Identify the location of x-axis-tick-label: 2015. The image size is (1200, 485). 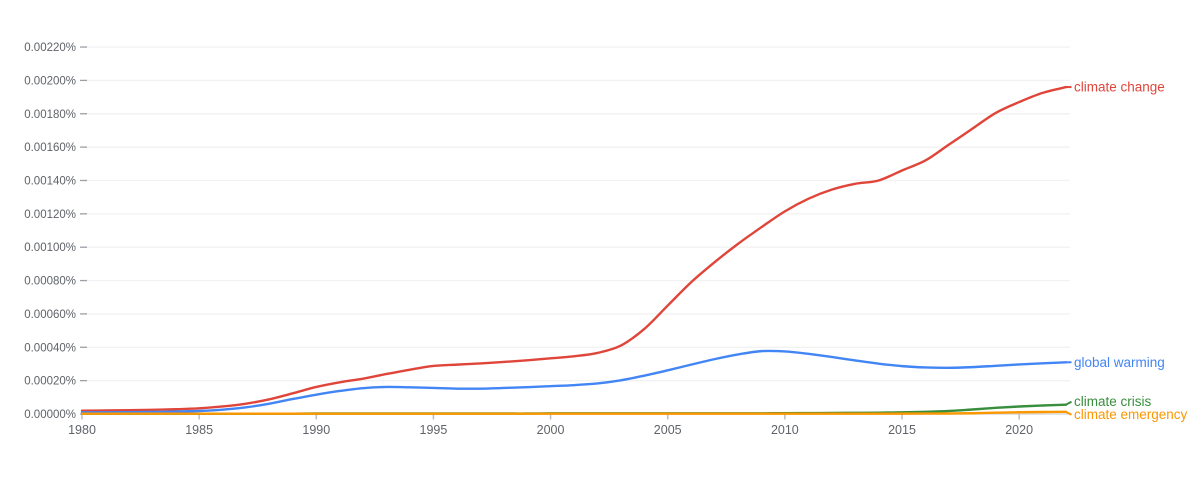
(902, 430).